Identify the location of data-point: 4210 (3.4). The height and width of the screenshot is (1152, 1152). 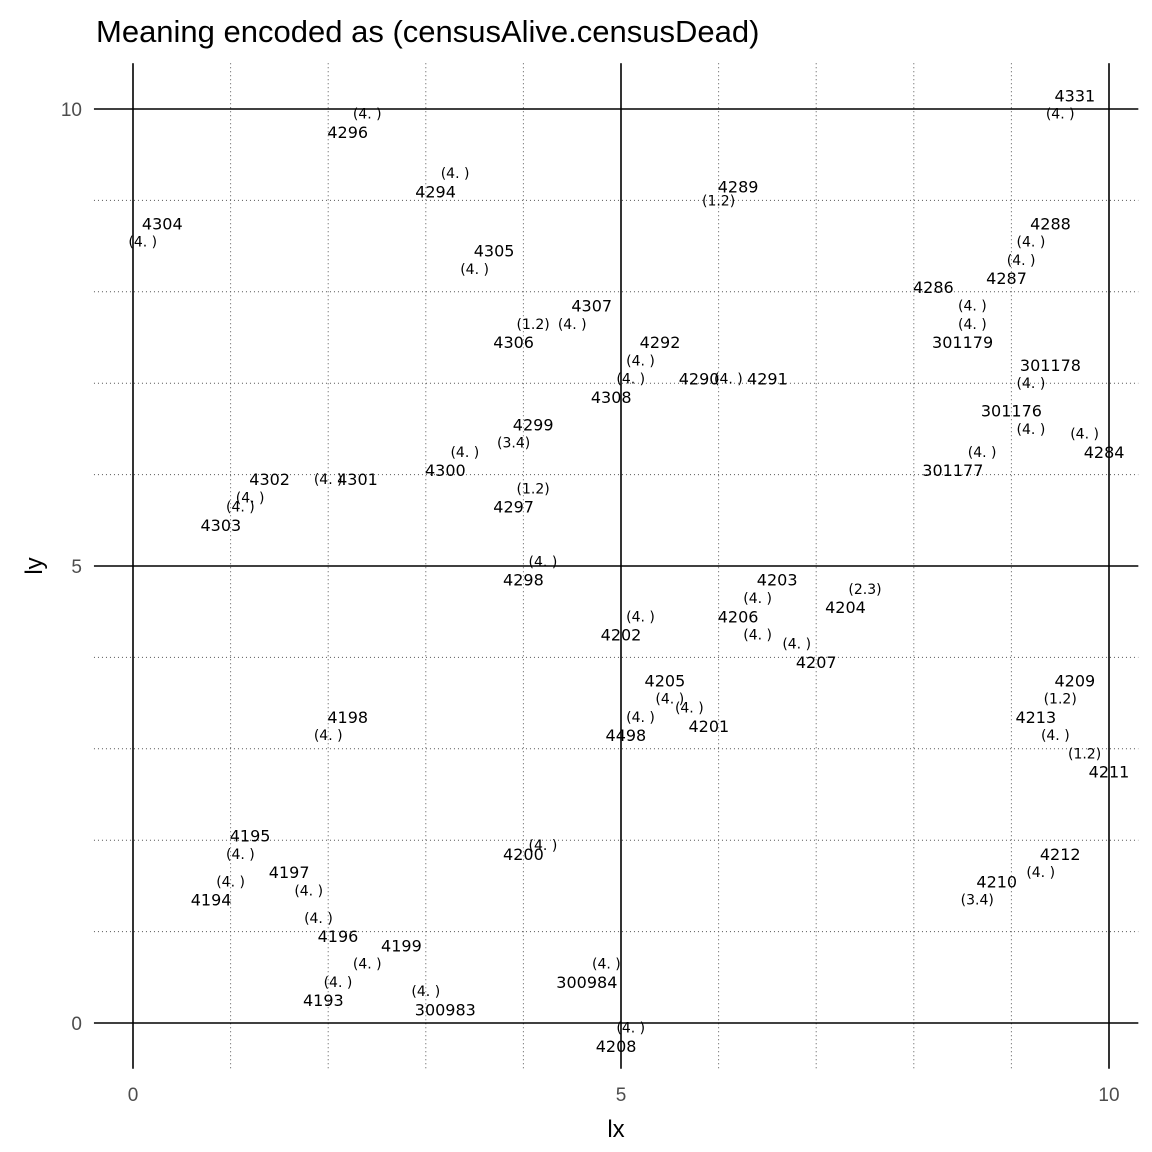
(989, 890).